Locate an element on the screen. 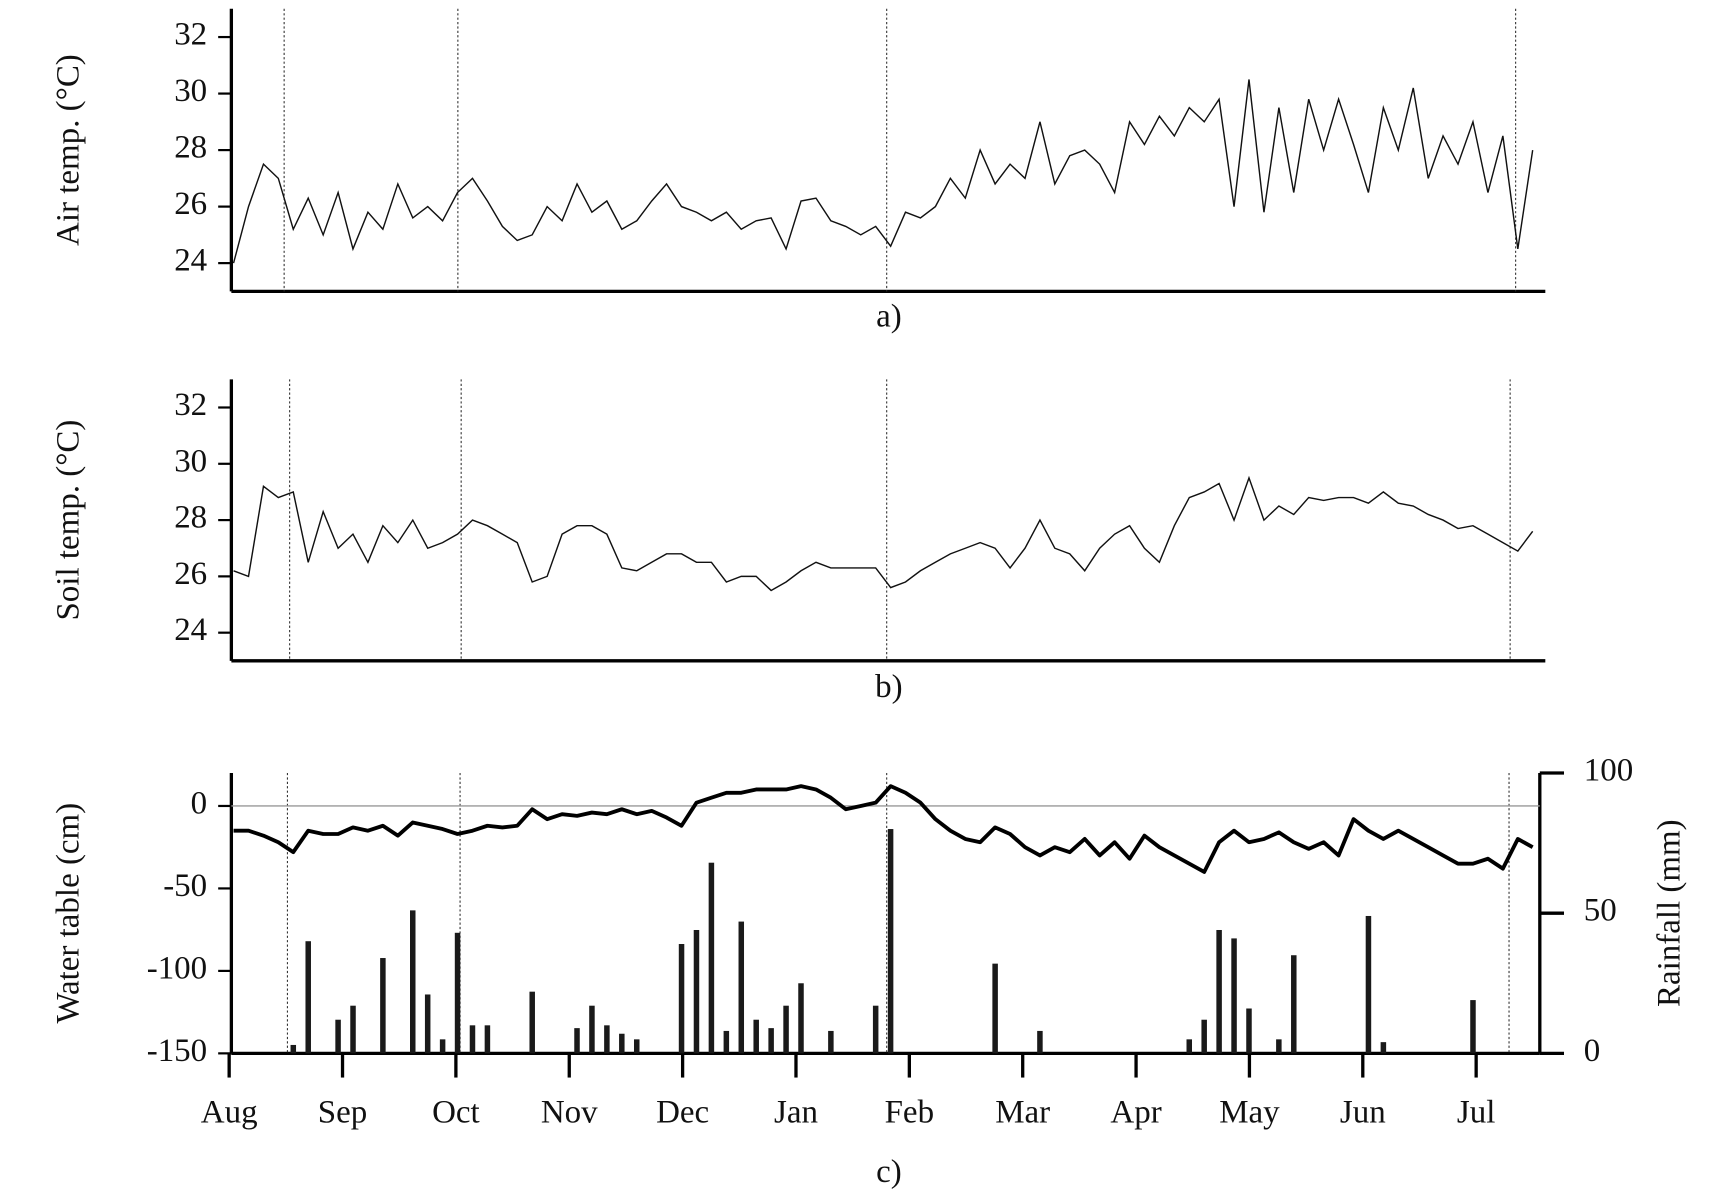 The width and height of the screenshot is (1725, 1204). panel-label: b) is located at coordinates (888, 687).